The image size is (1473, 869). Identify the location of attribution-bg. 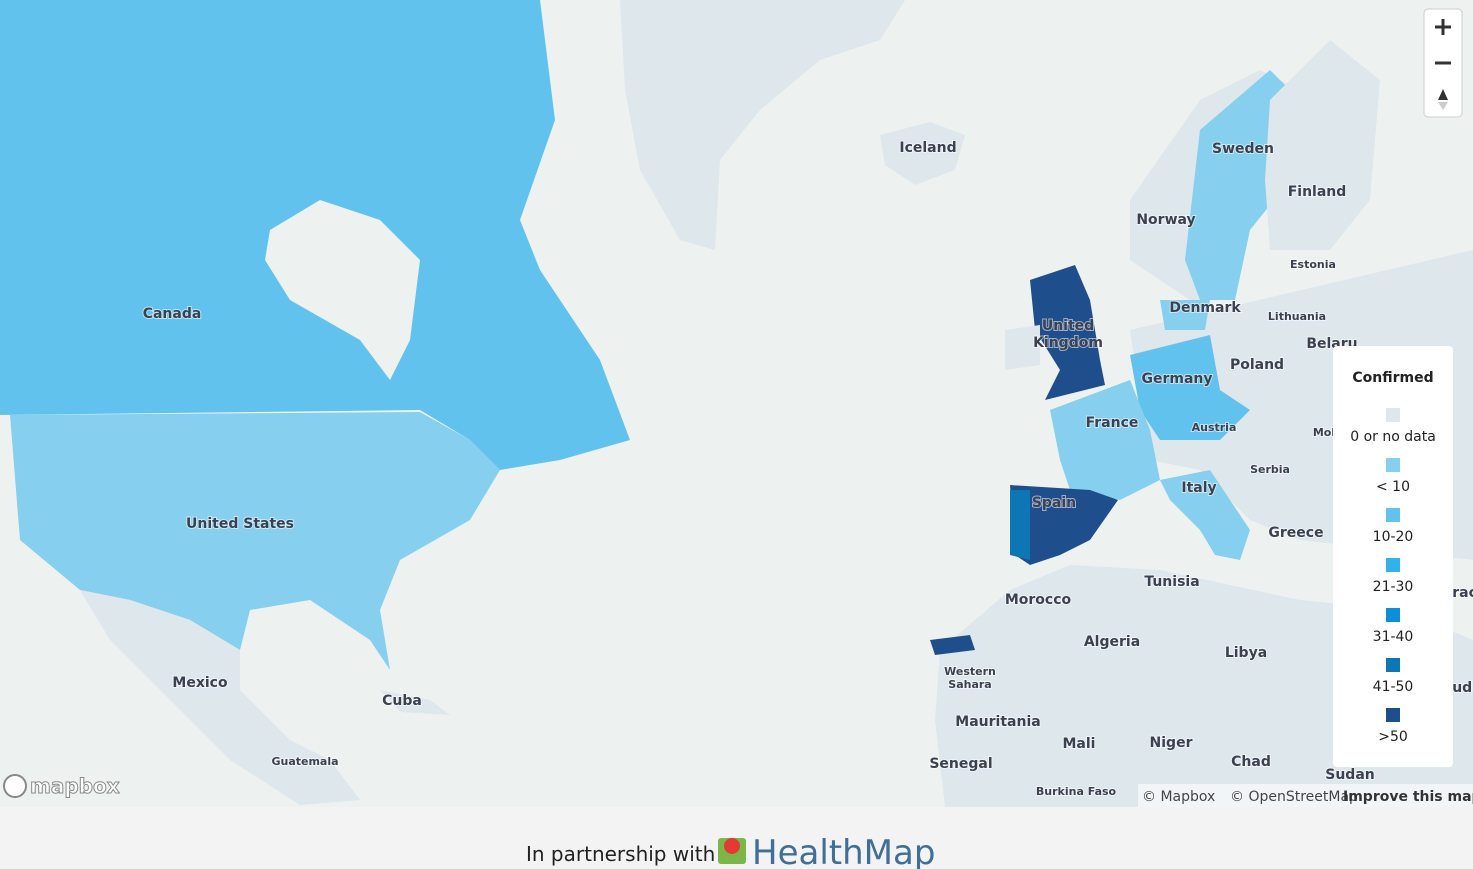
(1305, 795).